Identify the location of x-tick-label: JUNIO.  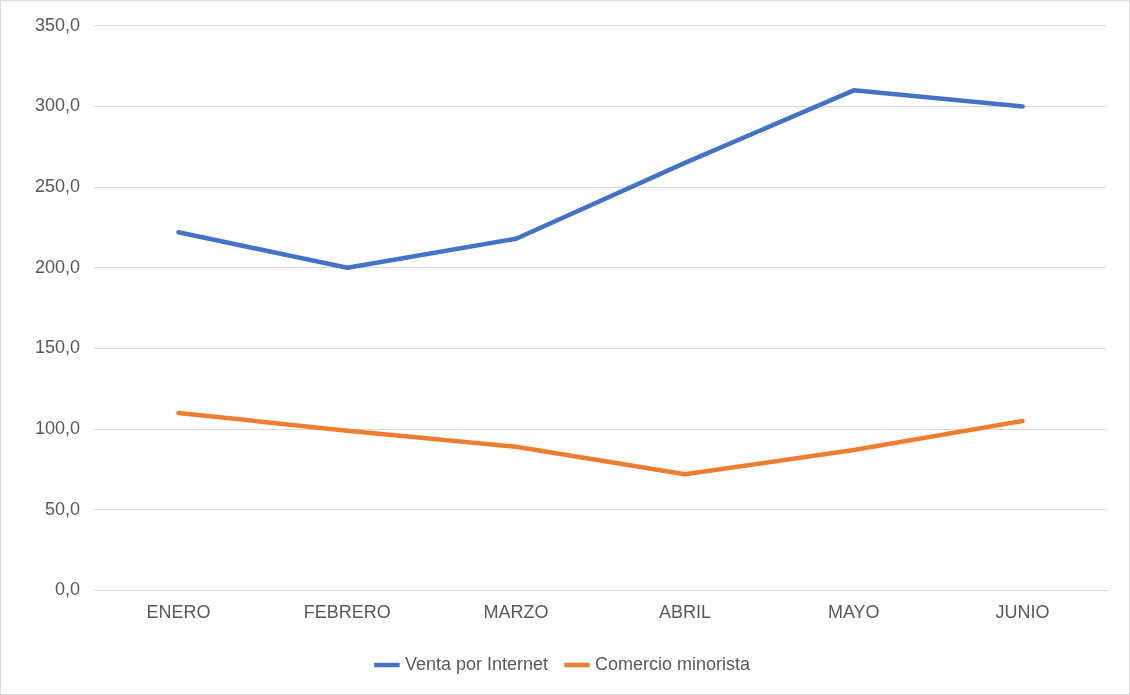
(1022, 612).